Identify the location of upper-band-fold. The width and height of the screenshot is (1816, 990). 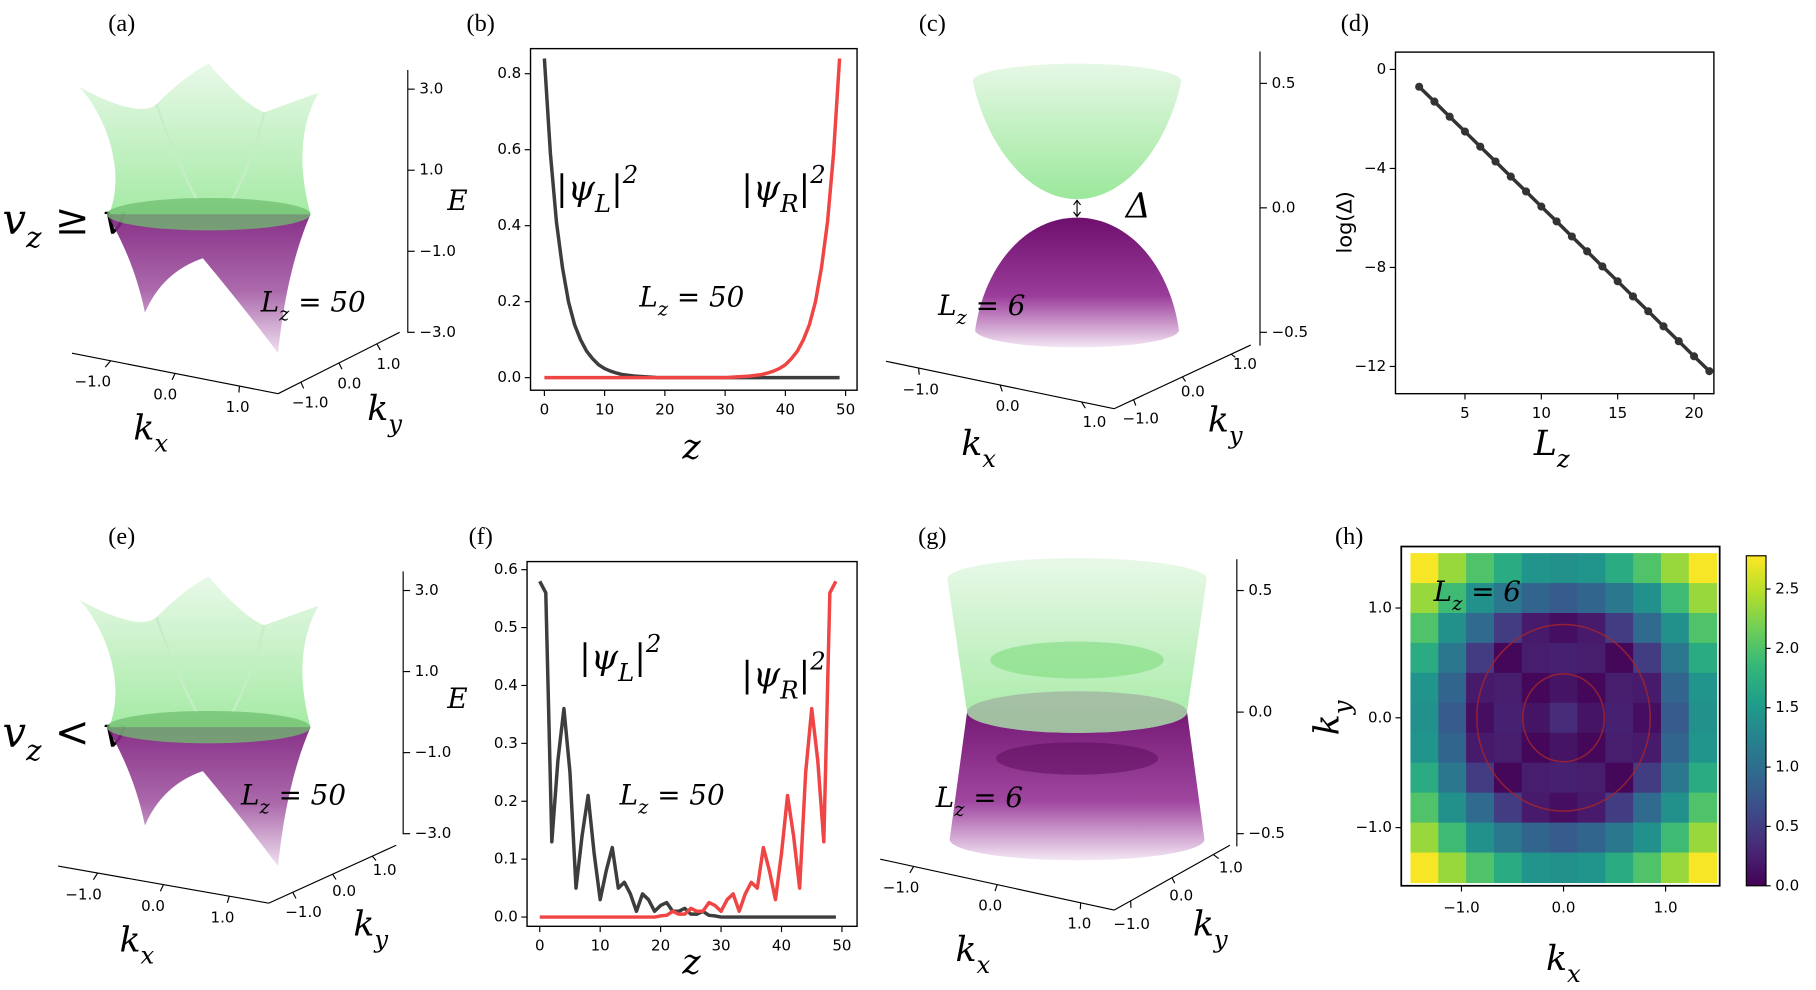
(210, 665).